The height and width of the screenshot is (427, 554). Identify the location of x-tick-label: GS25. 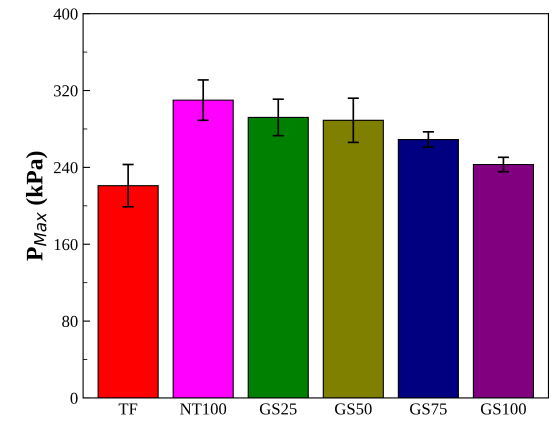
(278, 409).